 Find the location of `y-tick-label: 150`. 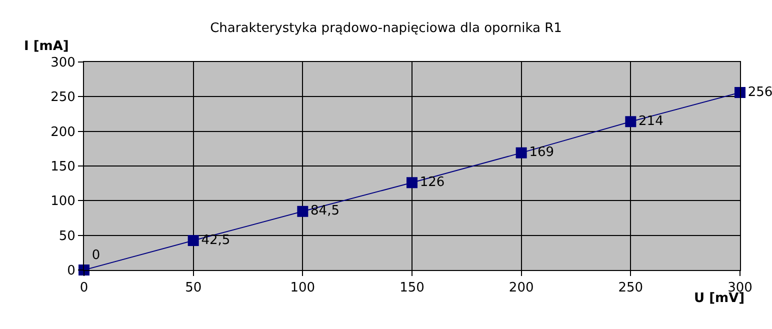

y-tick-label: 150 is located at coordinates (63, 167).